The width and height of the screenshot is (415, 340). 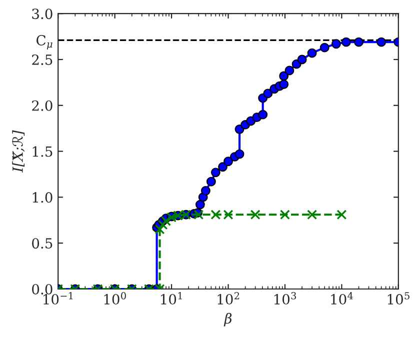 I want to click on x-tick-label: 10$^{3}$, so click(x=285, y=298).